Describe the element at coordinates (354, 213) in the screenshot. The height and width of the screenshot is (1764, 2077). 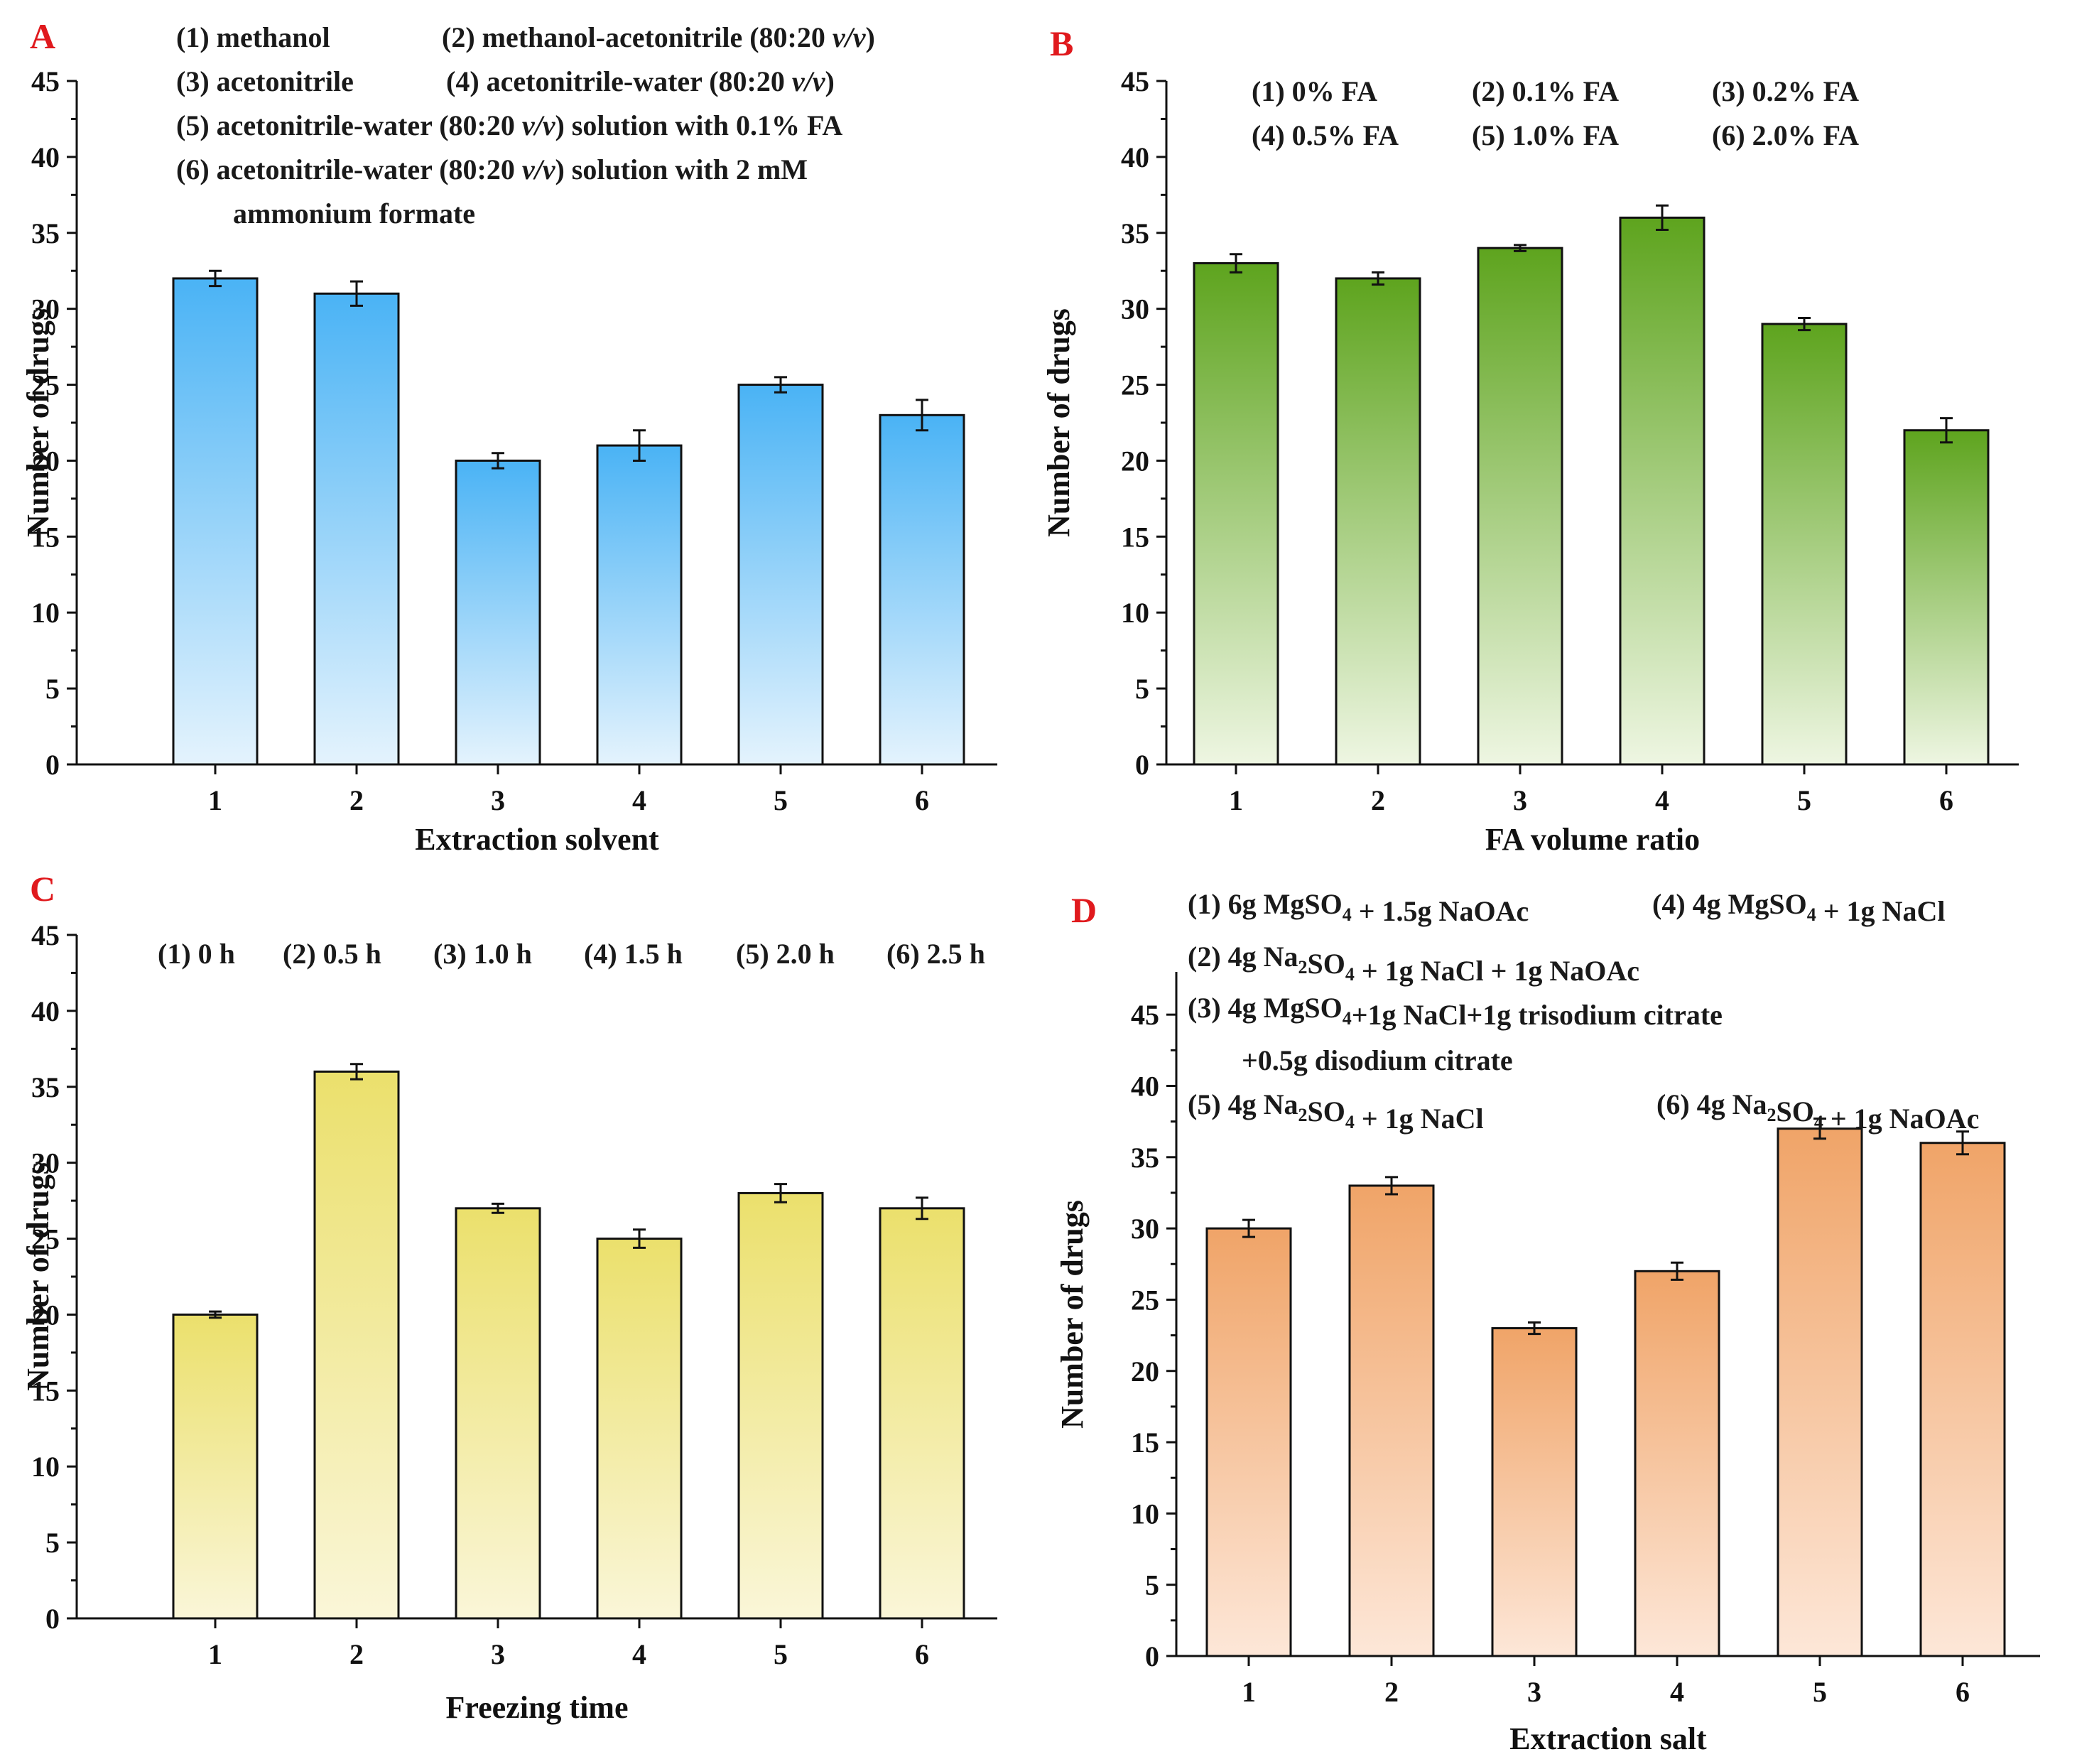
I see `legend-entry: ammonium formate` at that location.